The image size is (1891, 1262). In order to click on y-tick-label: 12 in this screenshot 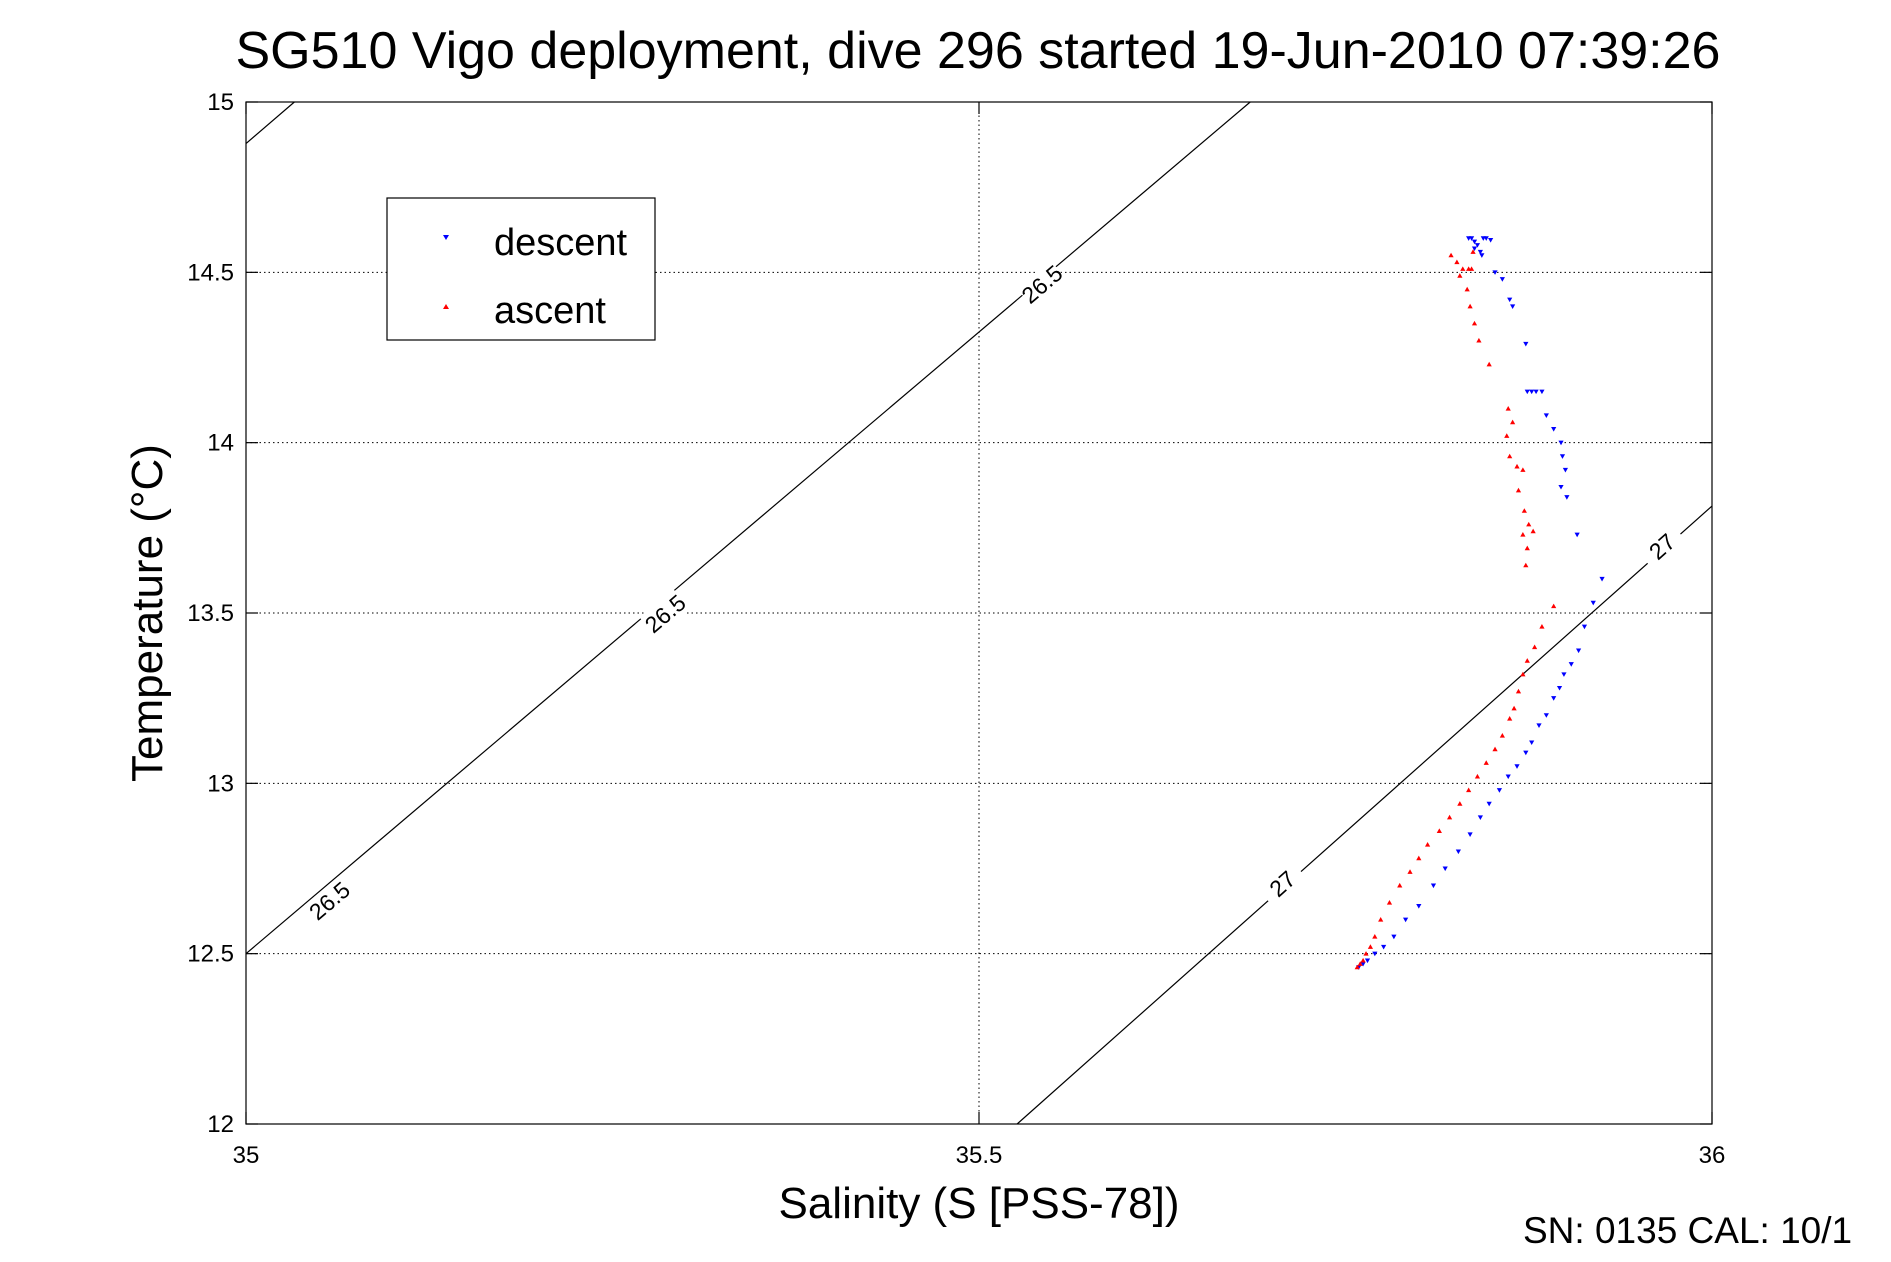, I will do `click(220, 1124)`.